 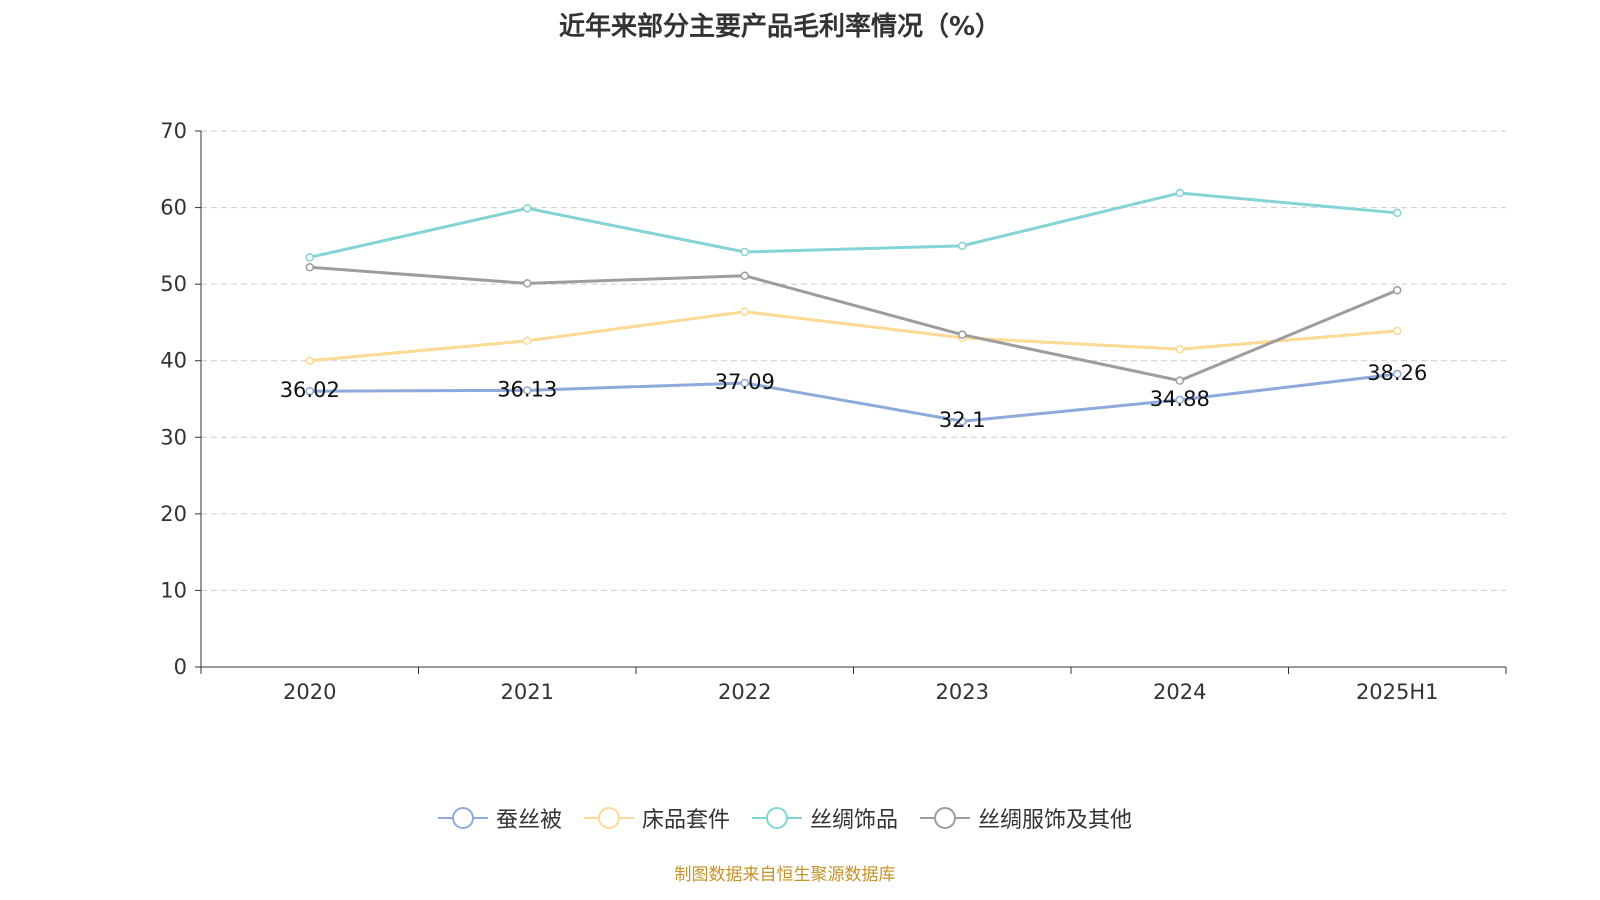 I want to click on data-label: 34.88, so click(x=1180, y=399).